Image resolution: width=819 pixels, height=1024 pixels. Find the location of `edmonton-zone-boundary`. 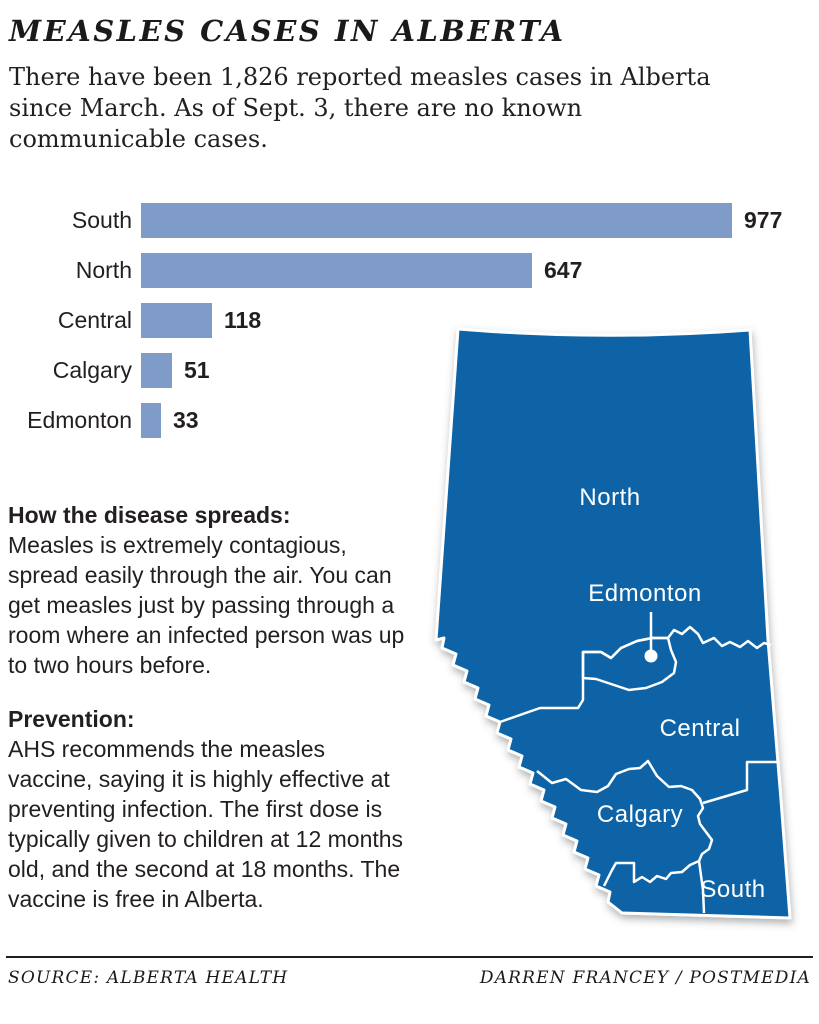

edmonton-zone-boundary is located at coordinates (629, 664).